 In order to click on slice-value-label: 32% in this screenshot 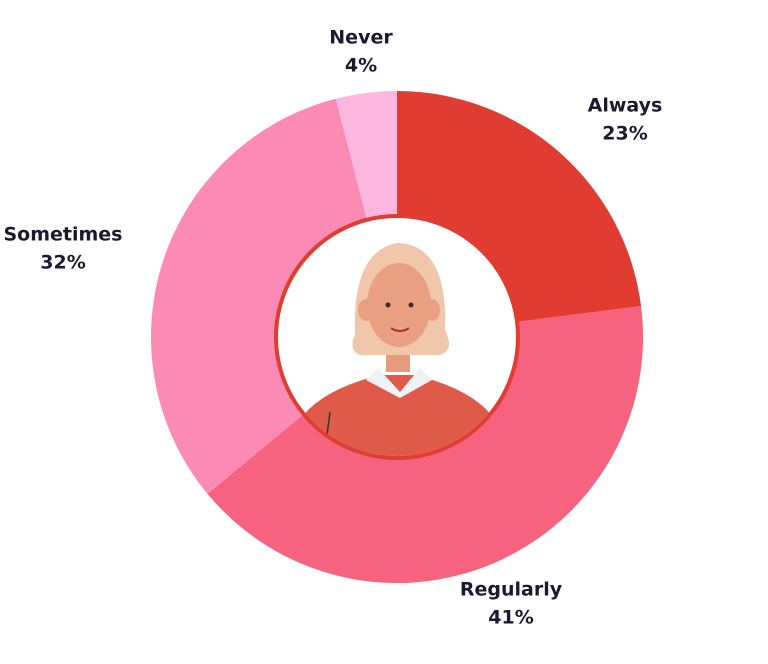, I will do `click(62, 263)`.